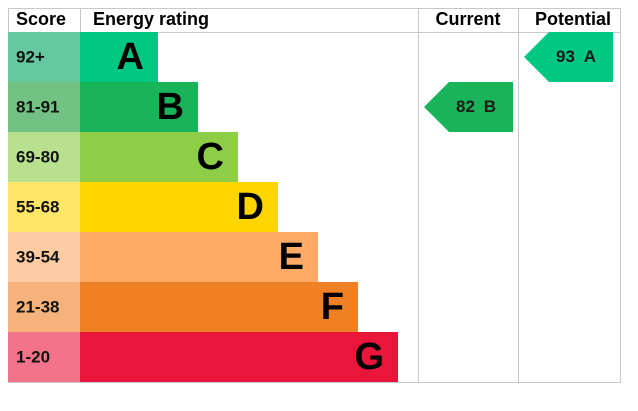 The height and width of the screenshot is (411, 638). What do you see at coordinates (130, 57) in the screenshot?
I see `band-letter: A` at bounding box center [130, 57].